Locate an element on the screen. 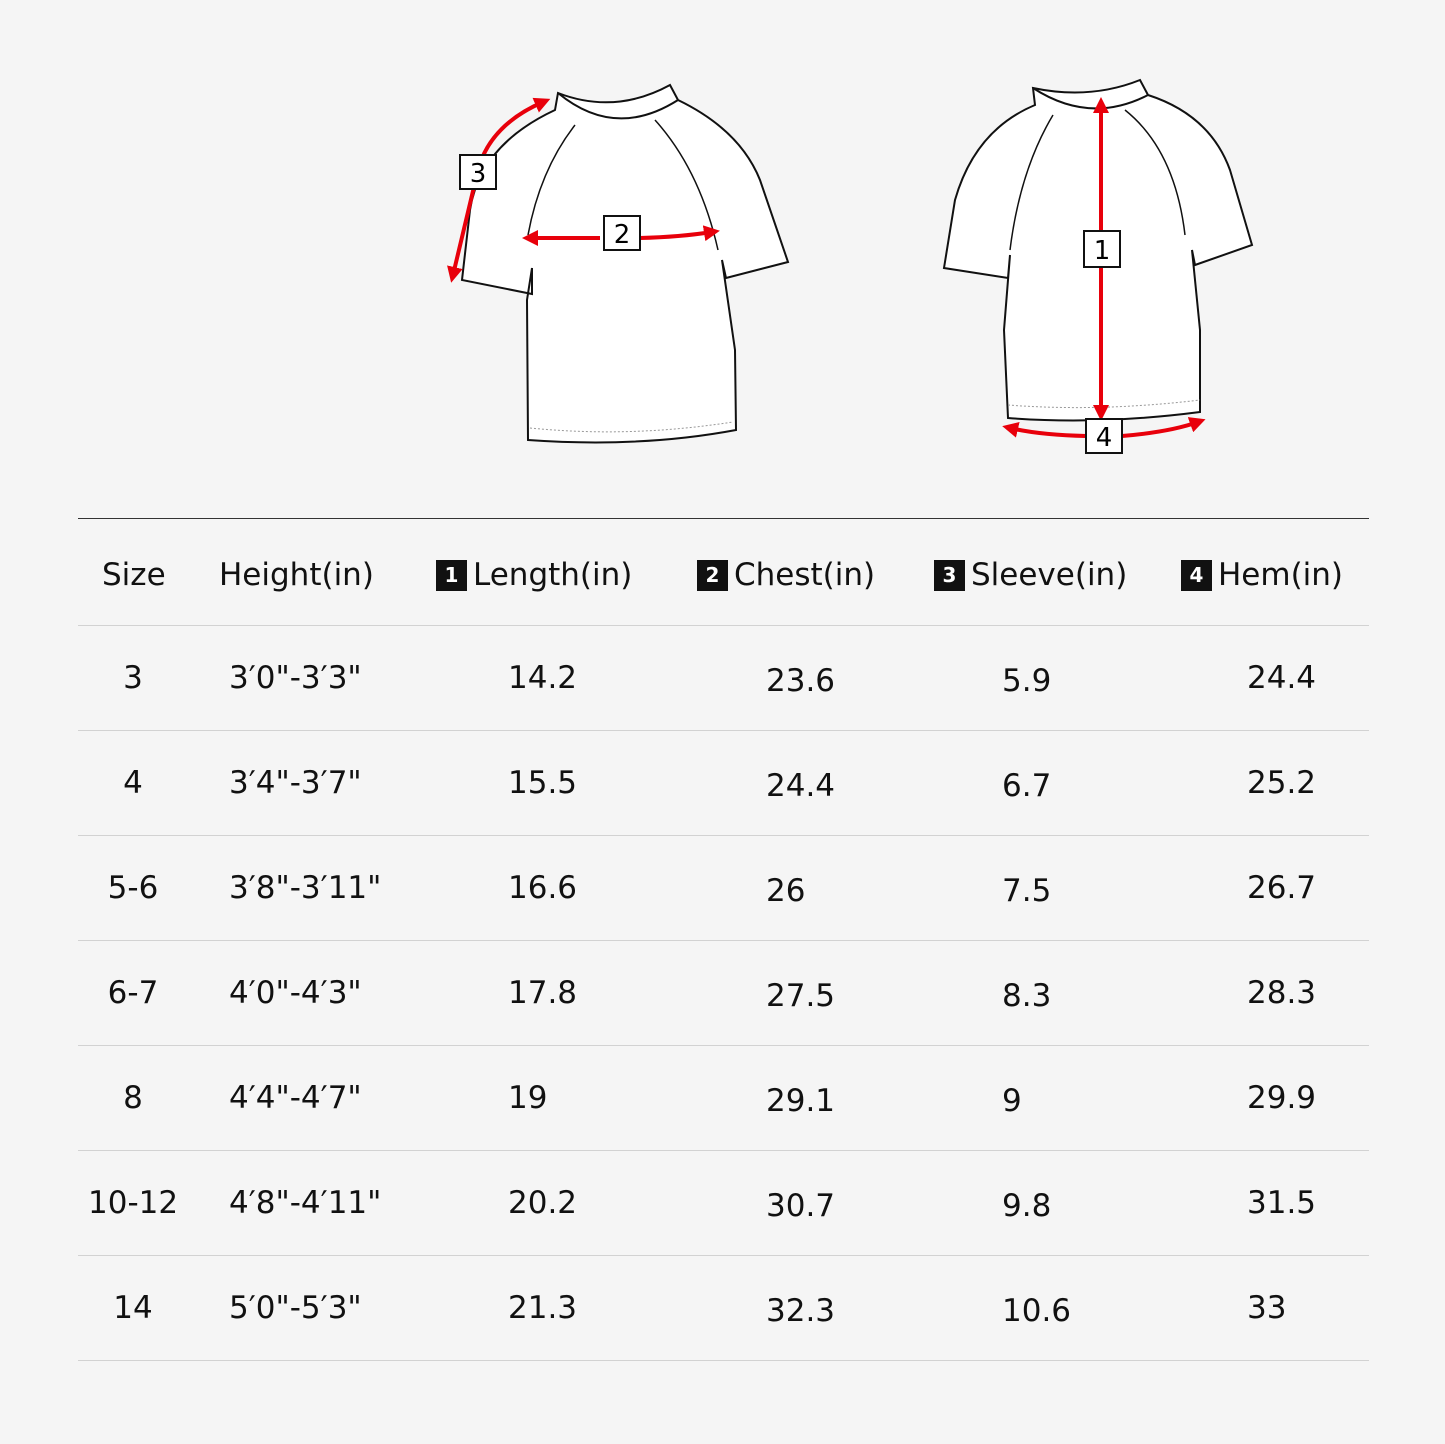 The width and height of the screenshot is (1445, 1444). table-cell: 30.7 is located at coordinates (801, 1206).